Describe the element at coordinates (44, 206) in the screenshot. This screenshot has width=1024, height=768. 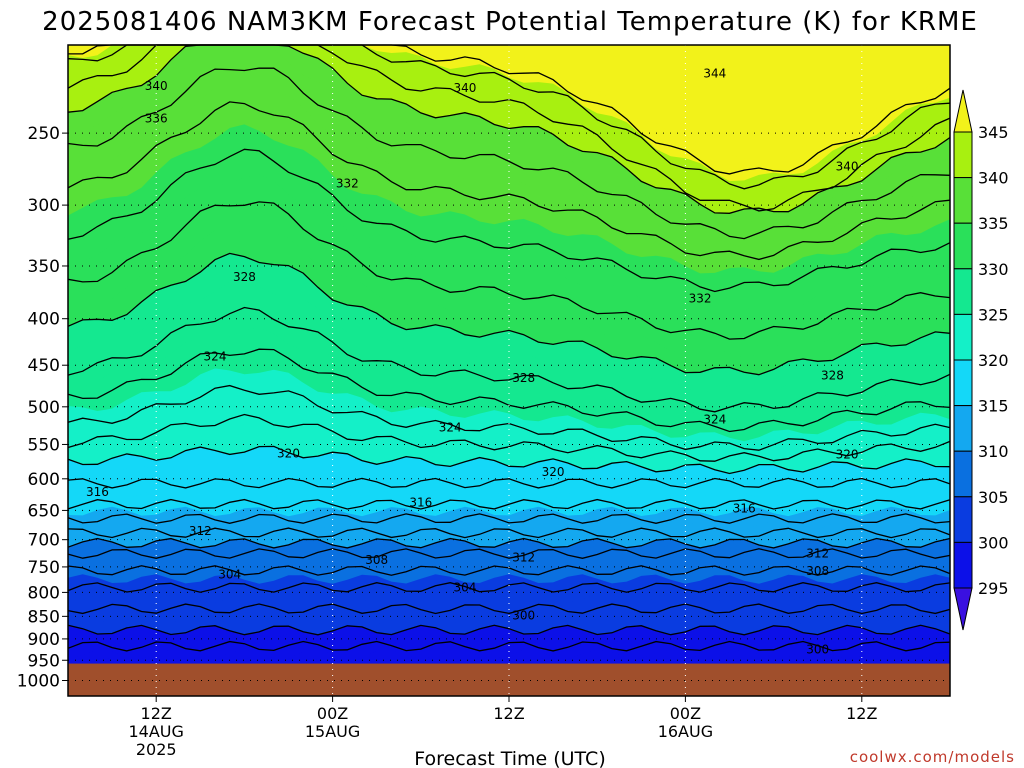
I see `y-tick-label: 300` at that location.